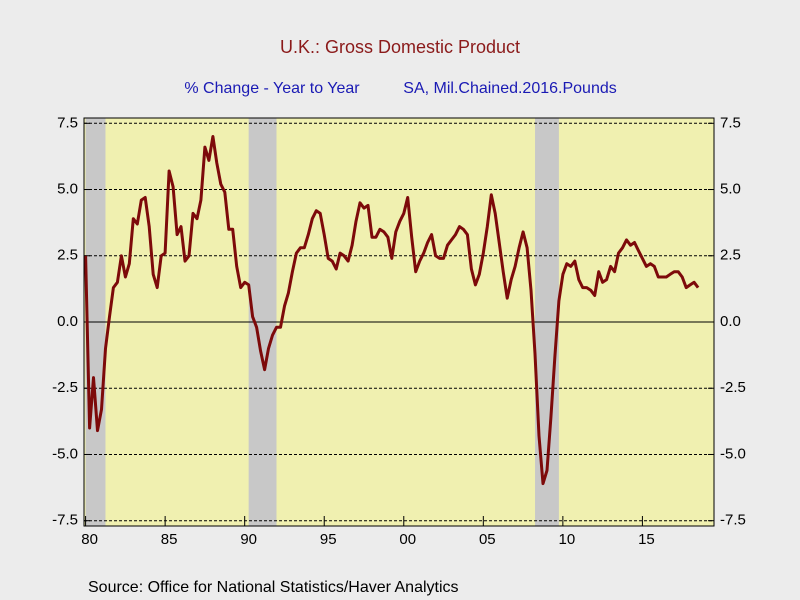 The image size is (800, 600). I want to click on y2-tick-label: 2.5, so click(730, 255).